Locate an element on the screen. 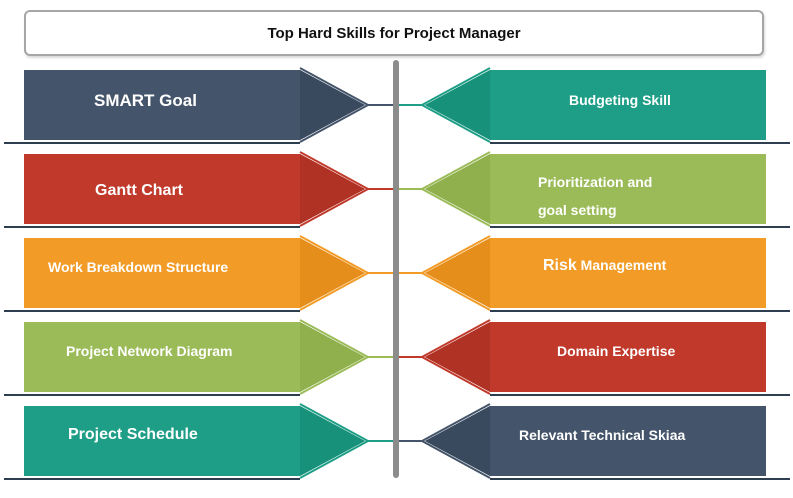  right-item-label: Risk Management is located at coordinates (604, 266).